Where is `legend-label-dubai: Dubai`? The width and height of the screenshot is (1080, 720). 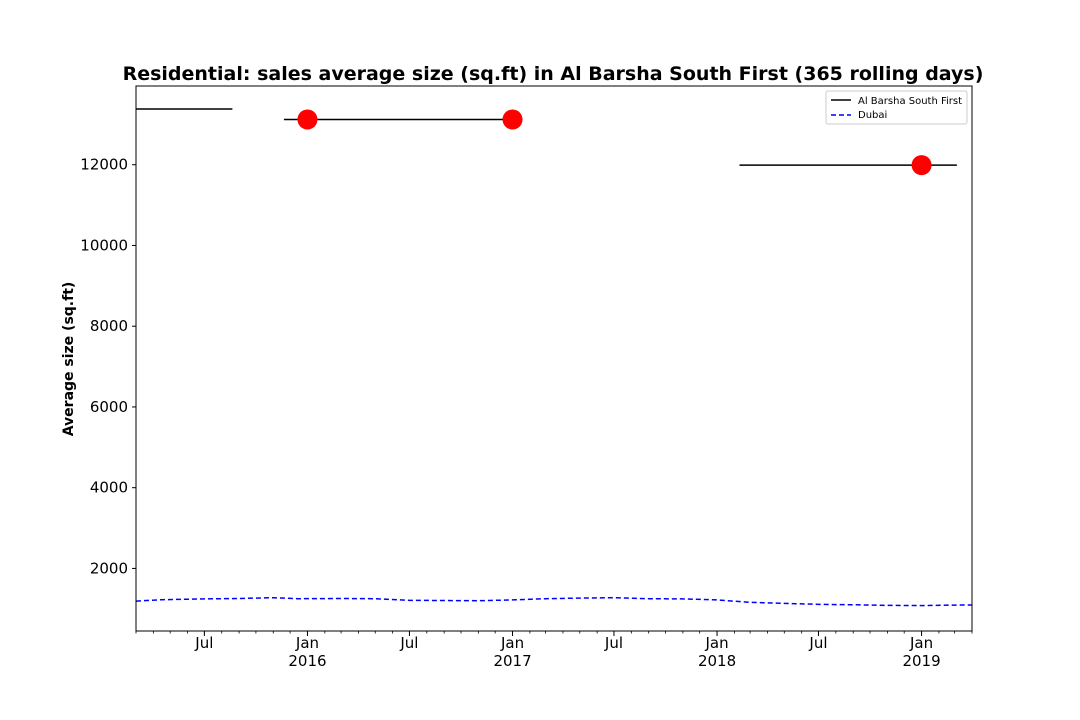 legend-label-dubai: Dubai is located at coordinates (872, 115).